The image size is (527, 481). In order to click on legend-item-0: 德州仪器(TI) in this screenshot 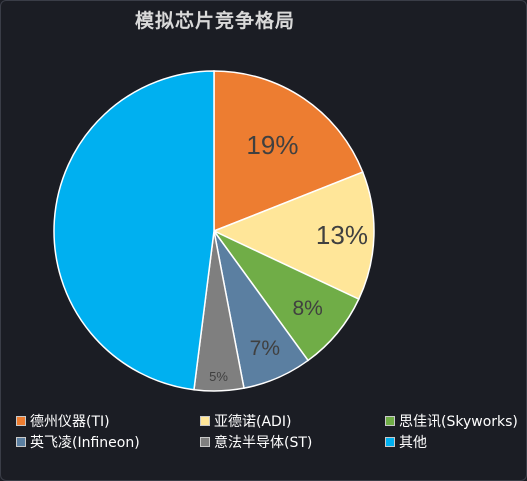, I will do `click(63, 421)`.